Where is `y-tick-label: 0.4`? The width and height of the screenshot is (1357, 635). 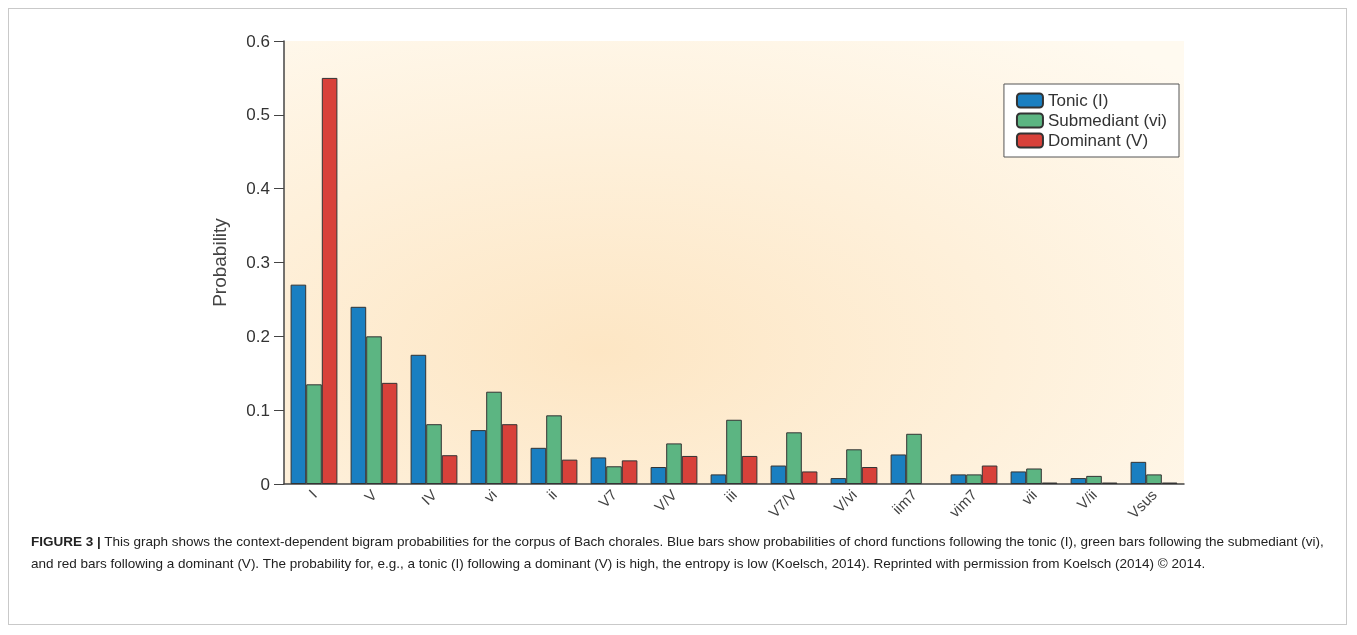
y-tick-label: 0.4 is located at coordinates (258, 189).